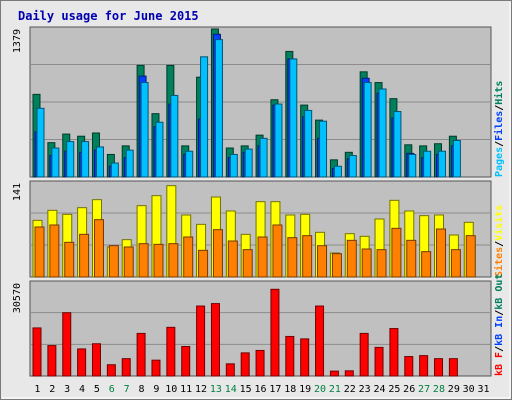 This screenshot has height=400, width=512. Describe the element at coordinates (108, 16) in the screenshot. I see `chart-title: Daily usage for June 2015` at that location.